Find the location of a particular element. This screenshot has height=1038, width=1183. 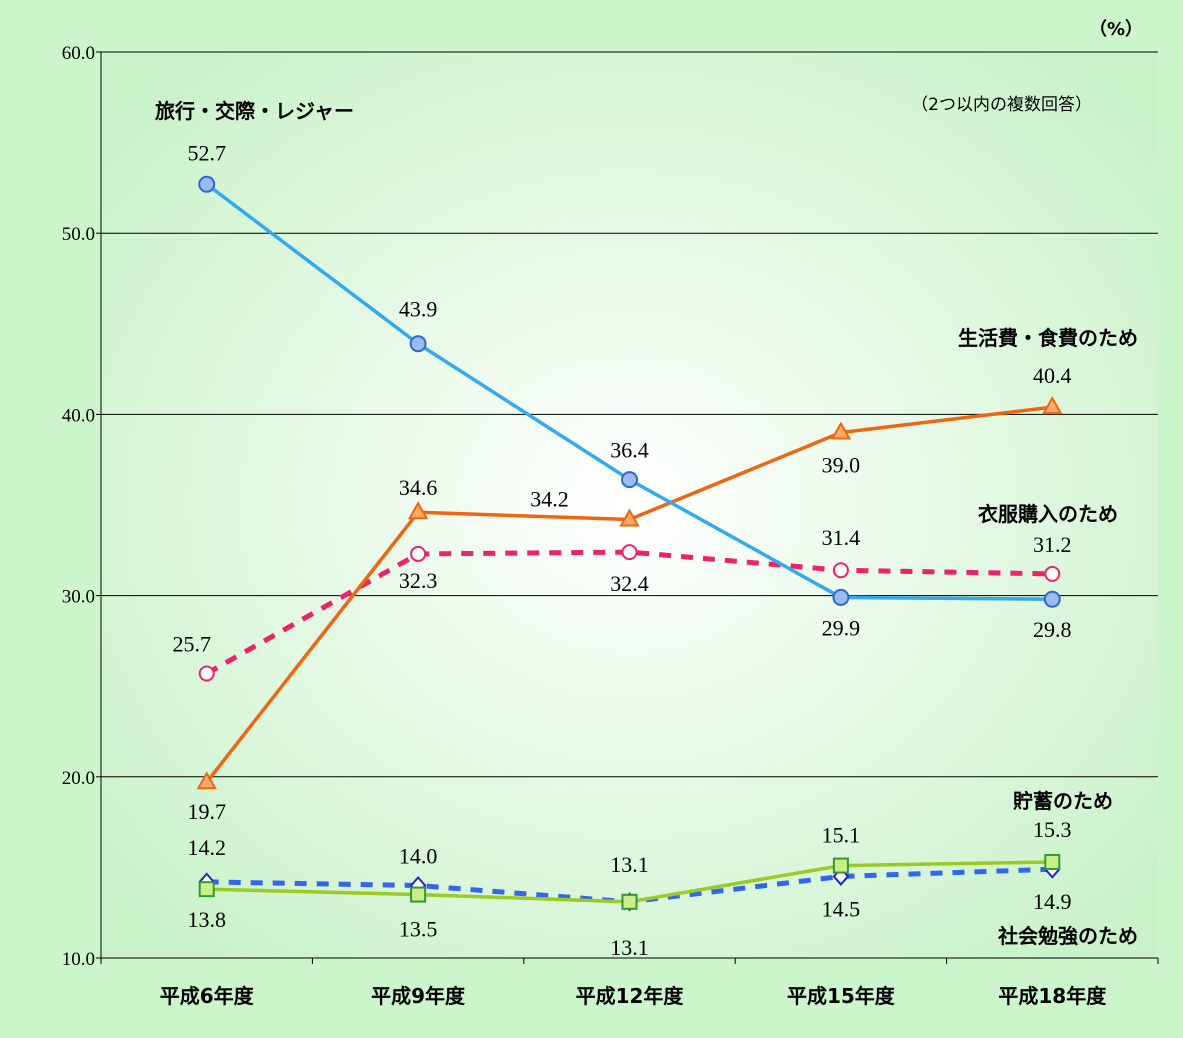

series-name-label: 貯蓄のため is located at coordinates (1063, 801).